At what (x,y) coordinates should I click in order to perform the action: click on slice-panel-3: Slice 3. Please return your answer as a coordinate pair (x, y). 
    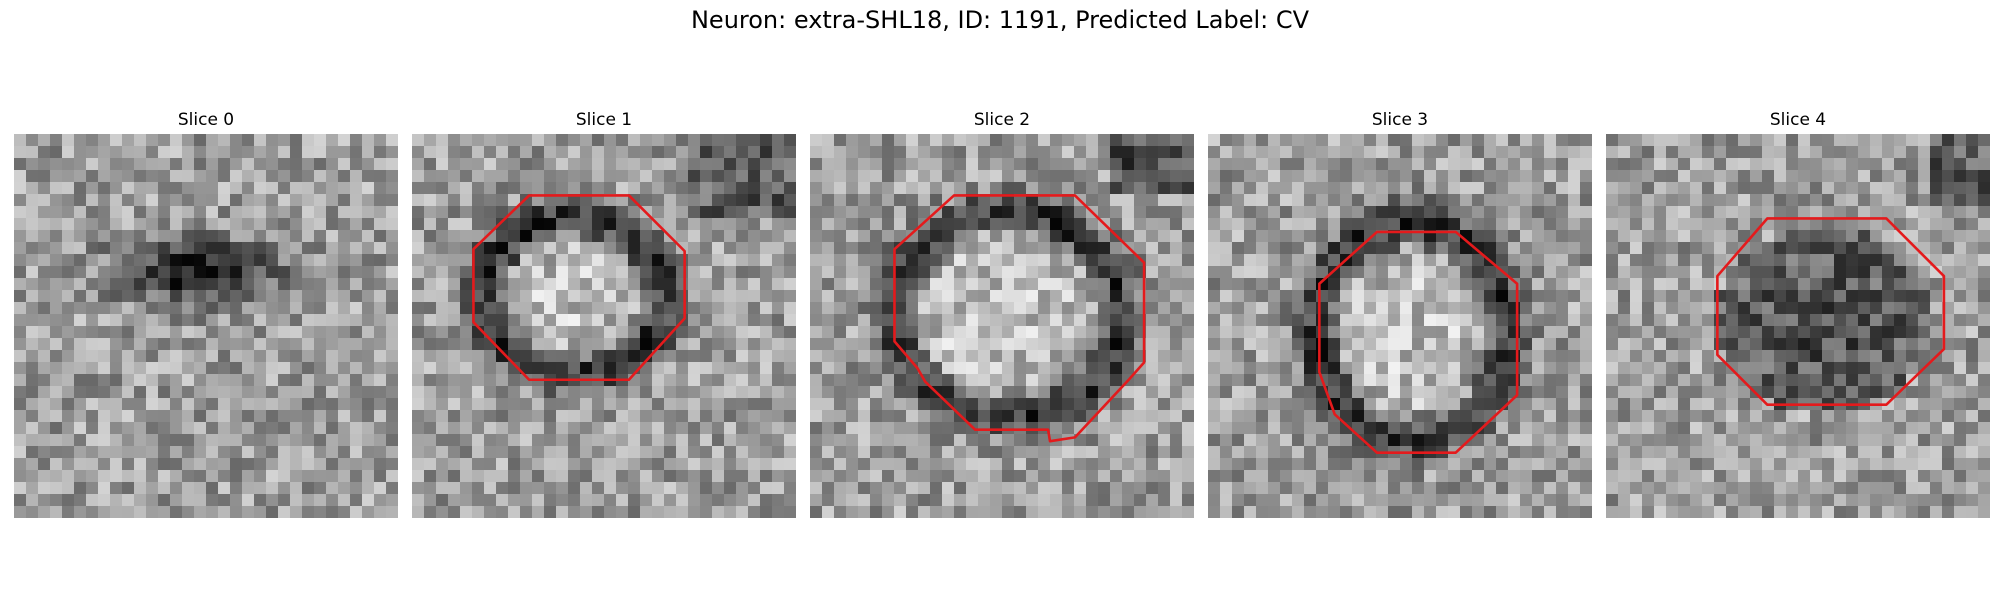
    Looking at the image, I should click on (1400, 313).